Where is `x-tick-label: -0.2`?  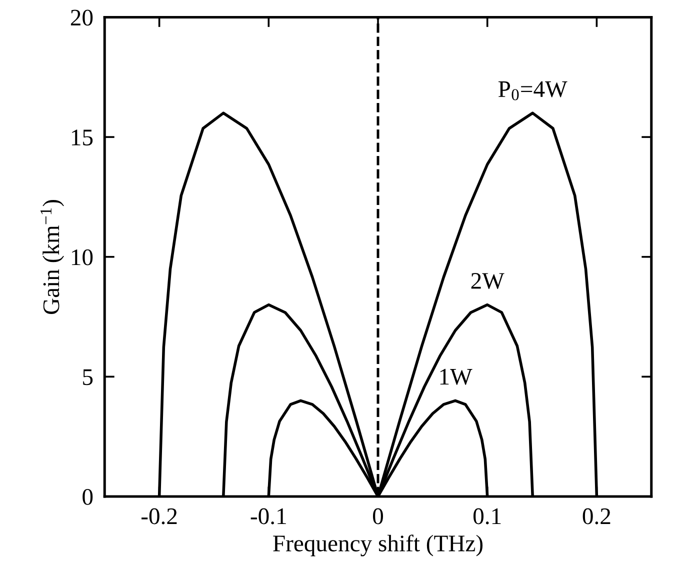 x-tick-label: -0.2 is located at coordinates (159, 516).